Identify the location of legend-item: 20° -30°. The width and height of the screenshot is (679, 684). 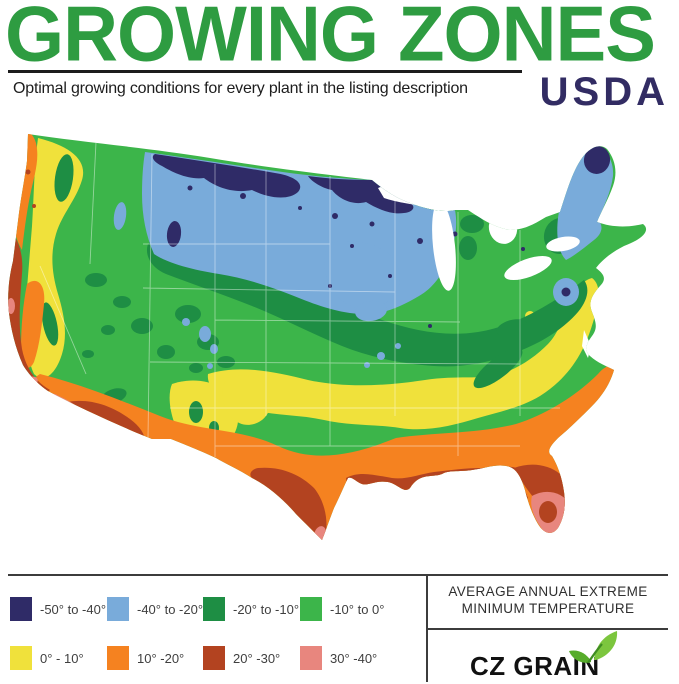
(241, 658).